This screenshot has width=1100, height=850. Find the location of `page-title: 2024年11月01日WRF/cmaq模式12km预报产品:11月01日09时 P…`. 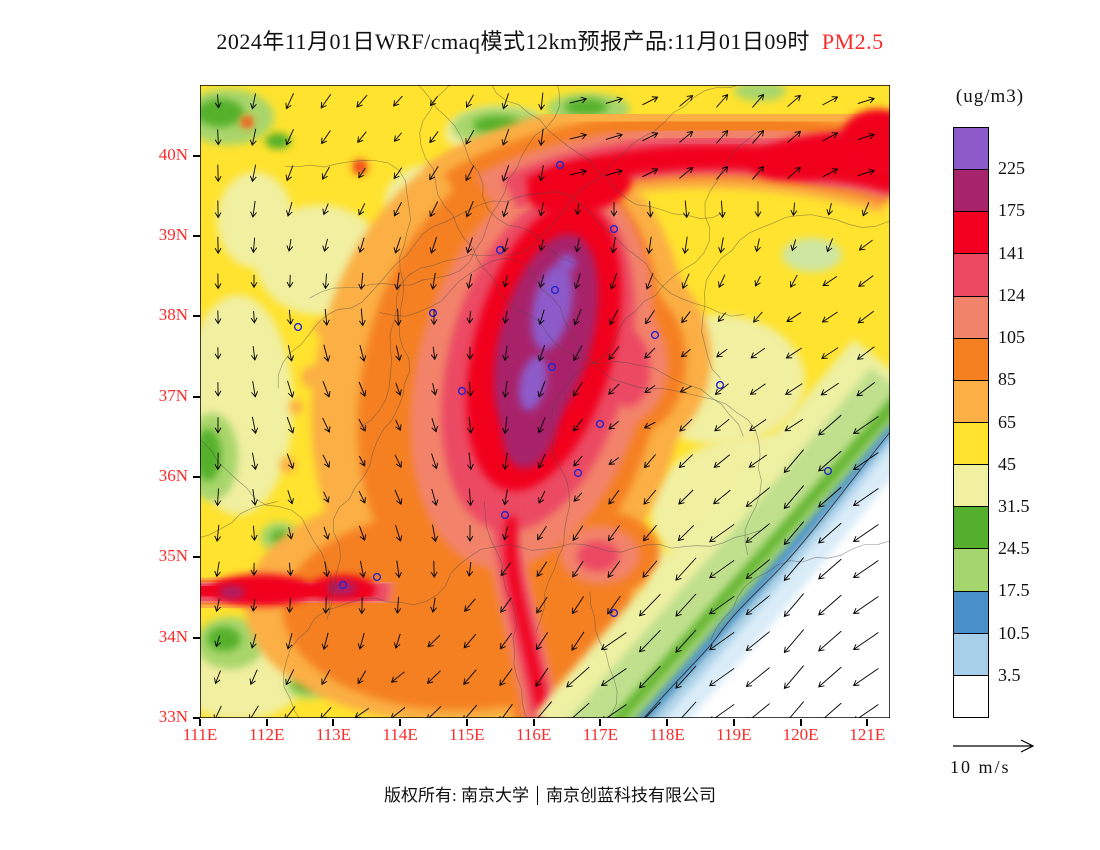

page-title: 2024年11月01日WRF/cmaq模式12km预报产品:11月01日09时 P… is located at coordinates (550, 40).